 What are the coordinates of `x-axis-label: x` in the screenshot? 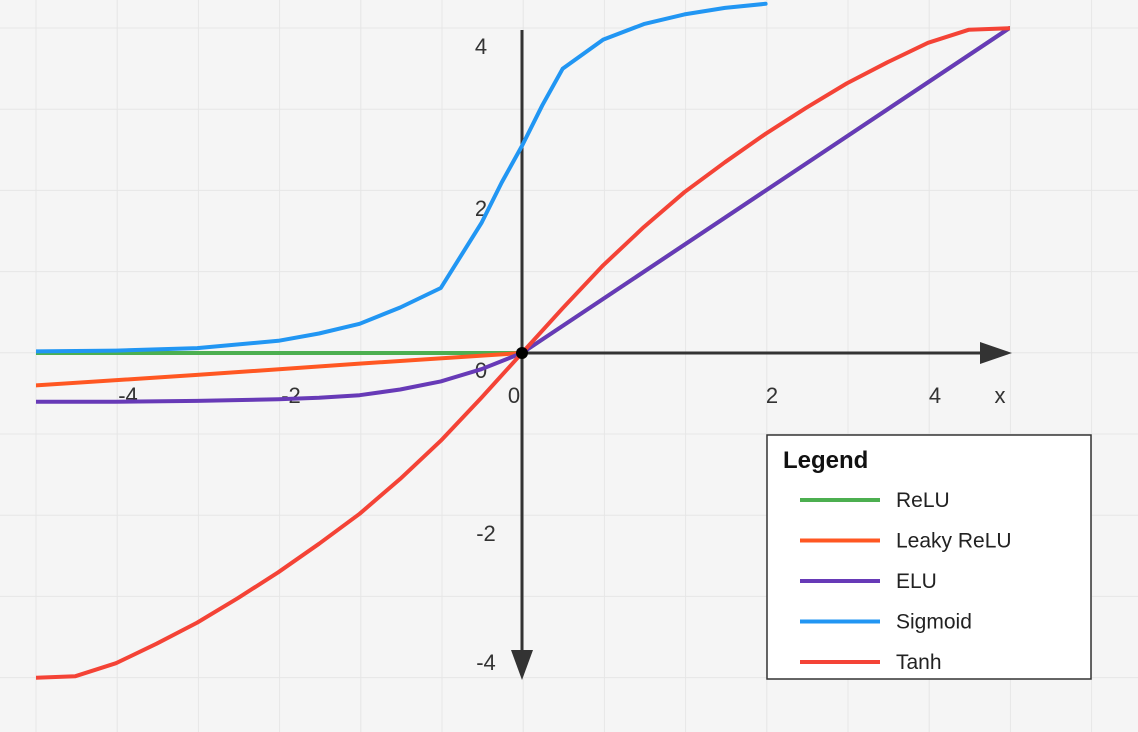 It's located at (1000, 395).